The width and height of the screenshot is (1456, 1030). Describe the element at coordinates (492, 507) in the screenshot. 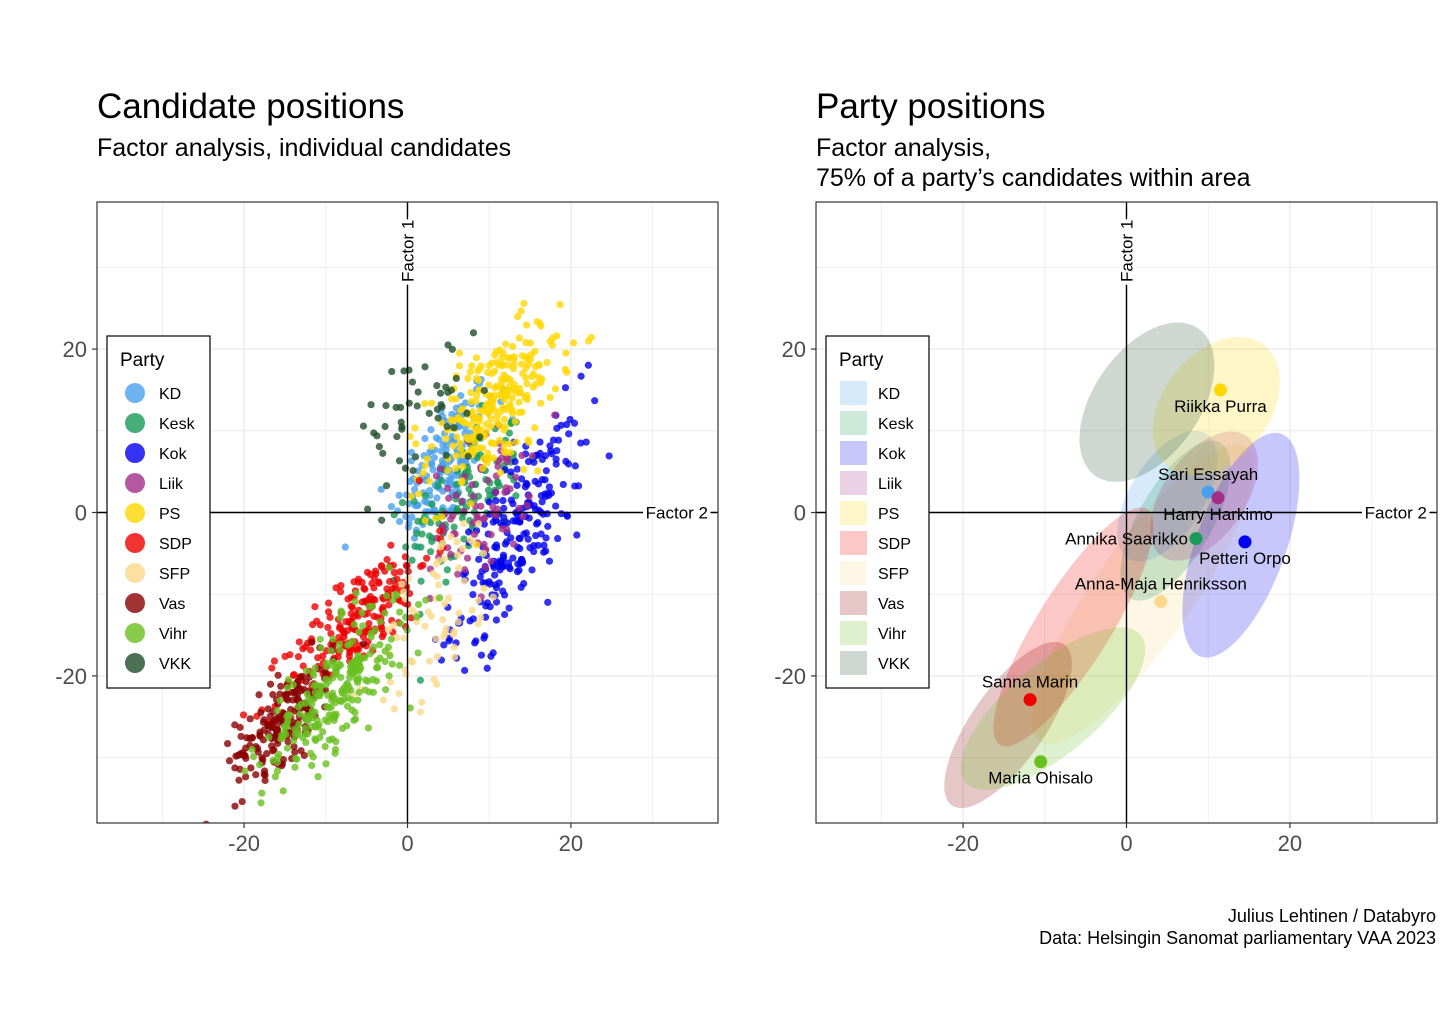

I see `series-liik` at that location.